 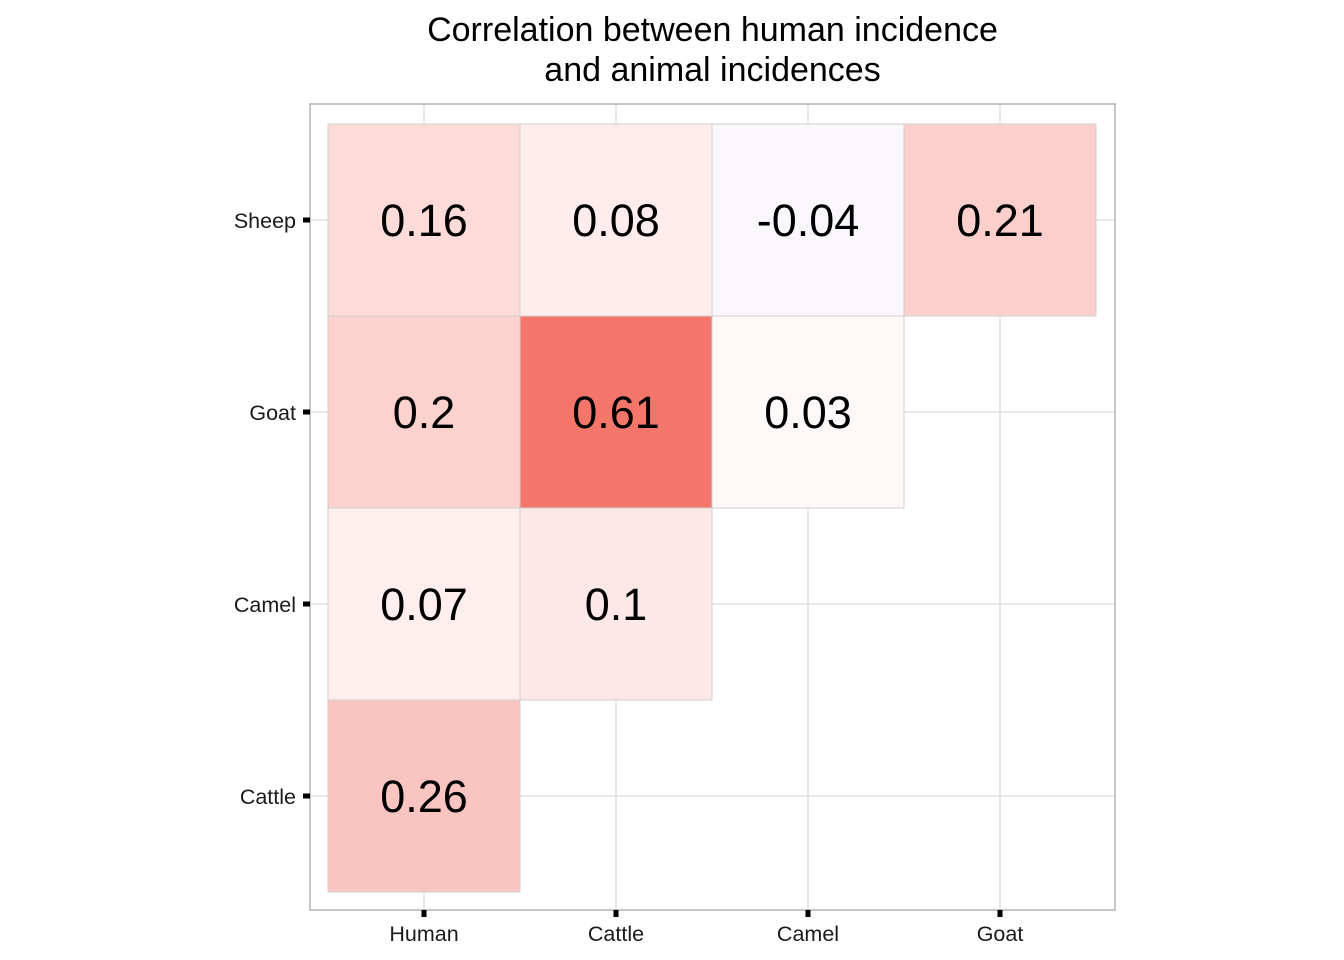 I want to click on cell-goat-sheep, so click(x=1000, y=220).